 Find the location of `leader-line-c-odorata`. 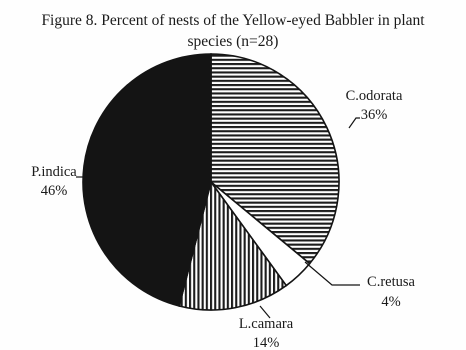

leader-line-c-odorata is located at coordinates (354, 123).